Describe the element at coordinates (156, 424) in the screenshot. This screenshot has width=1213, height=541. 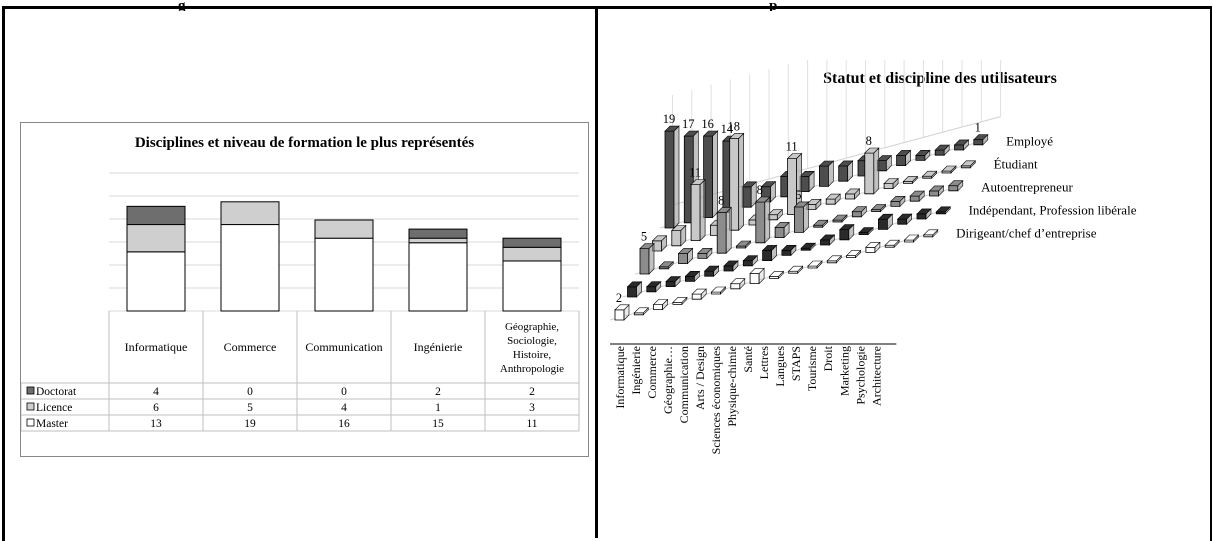
I see `table-value: 13` at that location.